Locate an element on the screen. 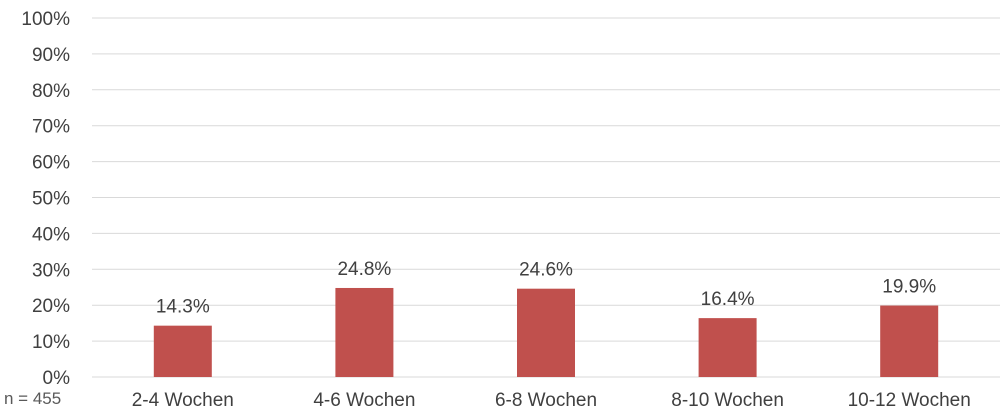  data-label: 16.4% is located at coordinates (728, 299).